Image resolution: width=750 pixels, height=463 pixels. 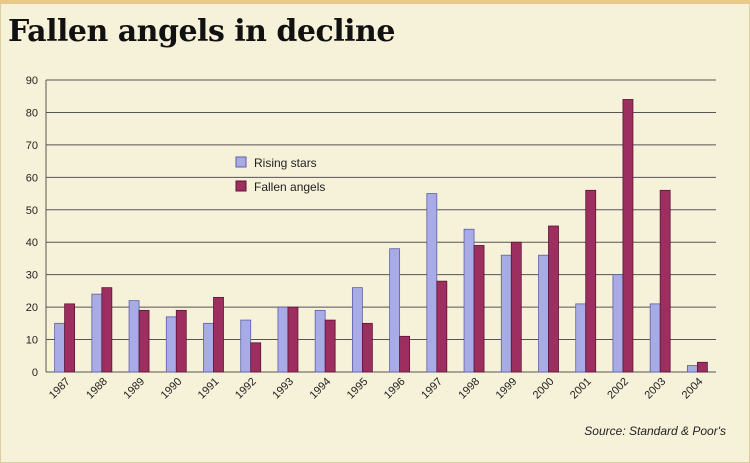 What do you see at coordinates (32, 146) in the screenshot?
I see `y-tick-label: 70` at bounding box center [32, 146].